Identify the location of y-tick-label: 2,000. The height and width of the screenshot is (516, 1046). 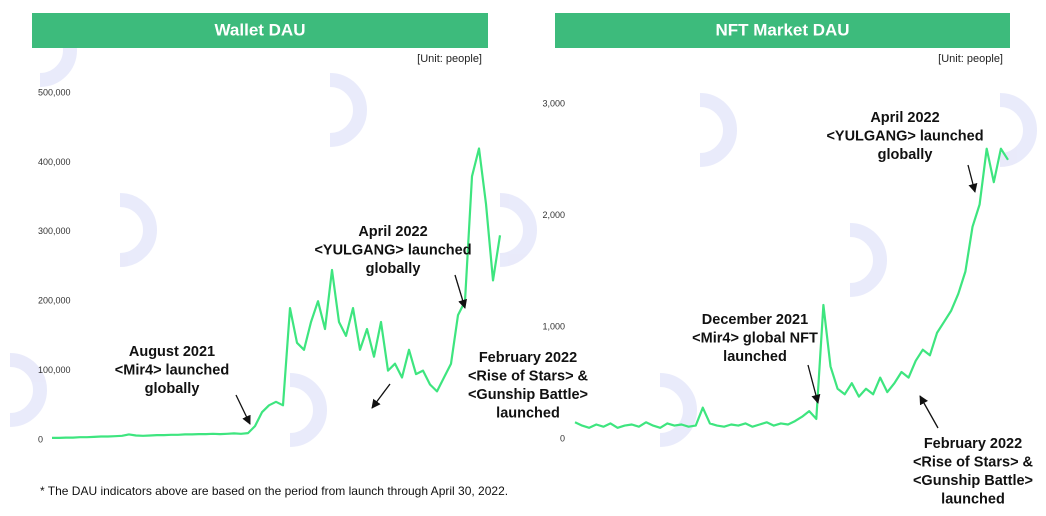
(553, 215).